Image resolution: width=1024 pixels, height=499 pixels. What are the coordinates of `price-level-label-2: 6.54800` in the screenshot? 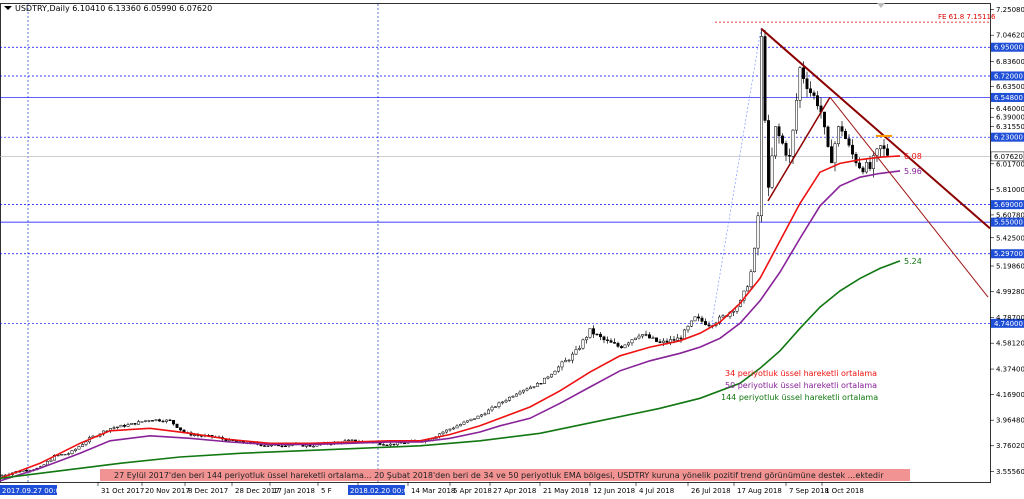 It's located at (1008, 98).